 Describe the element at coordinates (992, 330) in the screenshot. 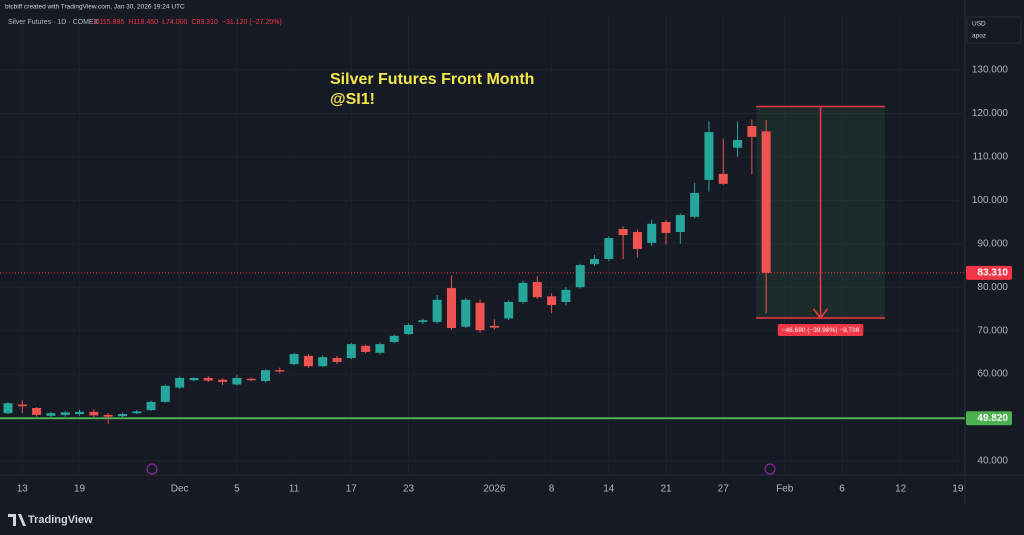

I see `y-tick-label: 70.000` at that location.